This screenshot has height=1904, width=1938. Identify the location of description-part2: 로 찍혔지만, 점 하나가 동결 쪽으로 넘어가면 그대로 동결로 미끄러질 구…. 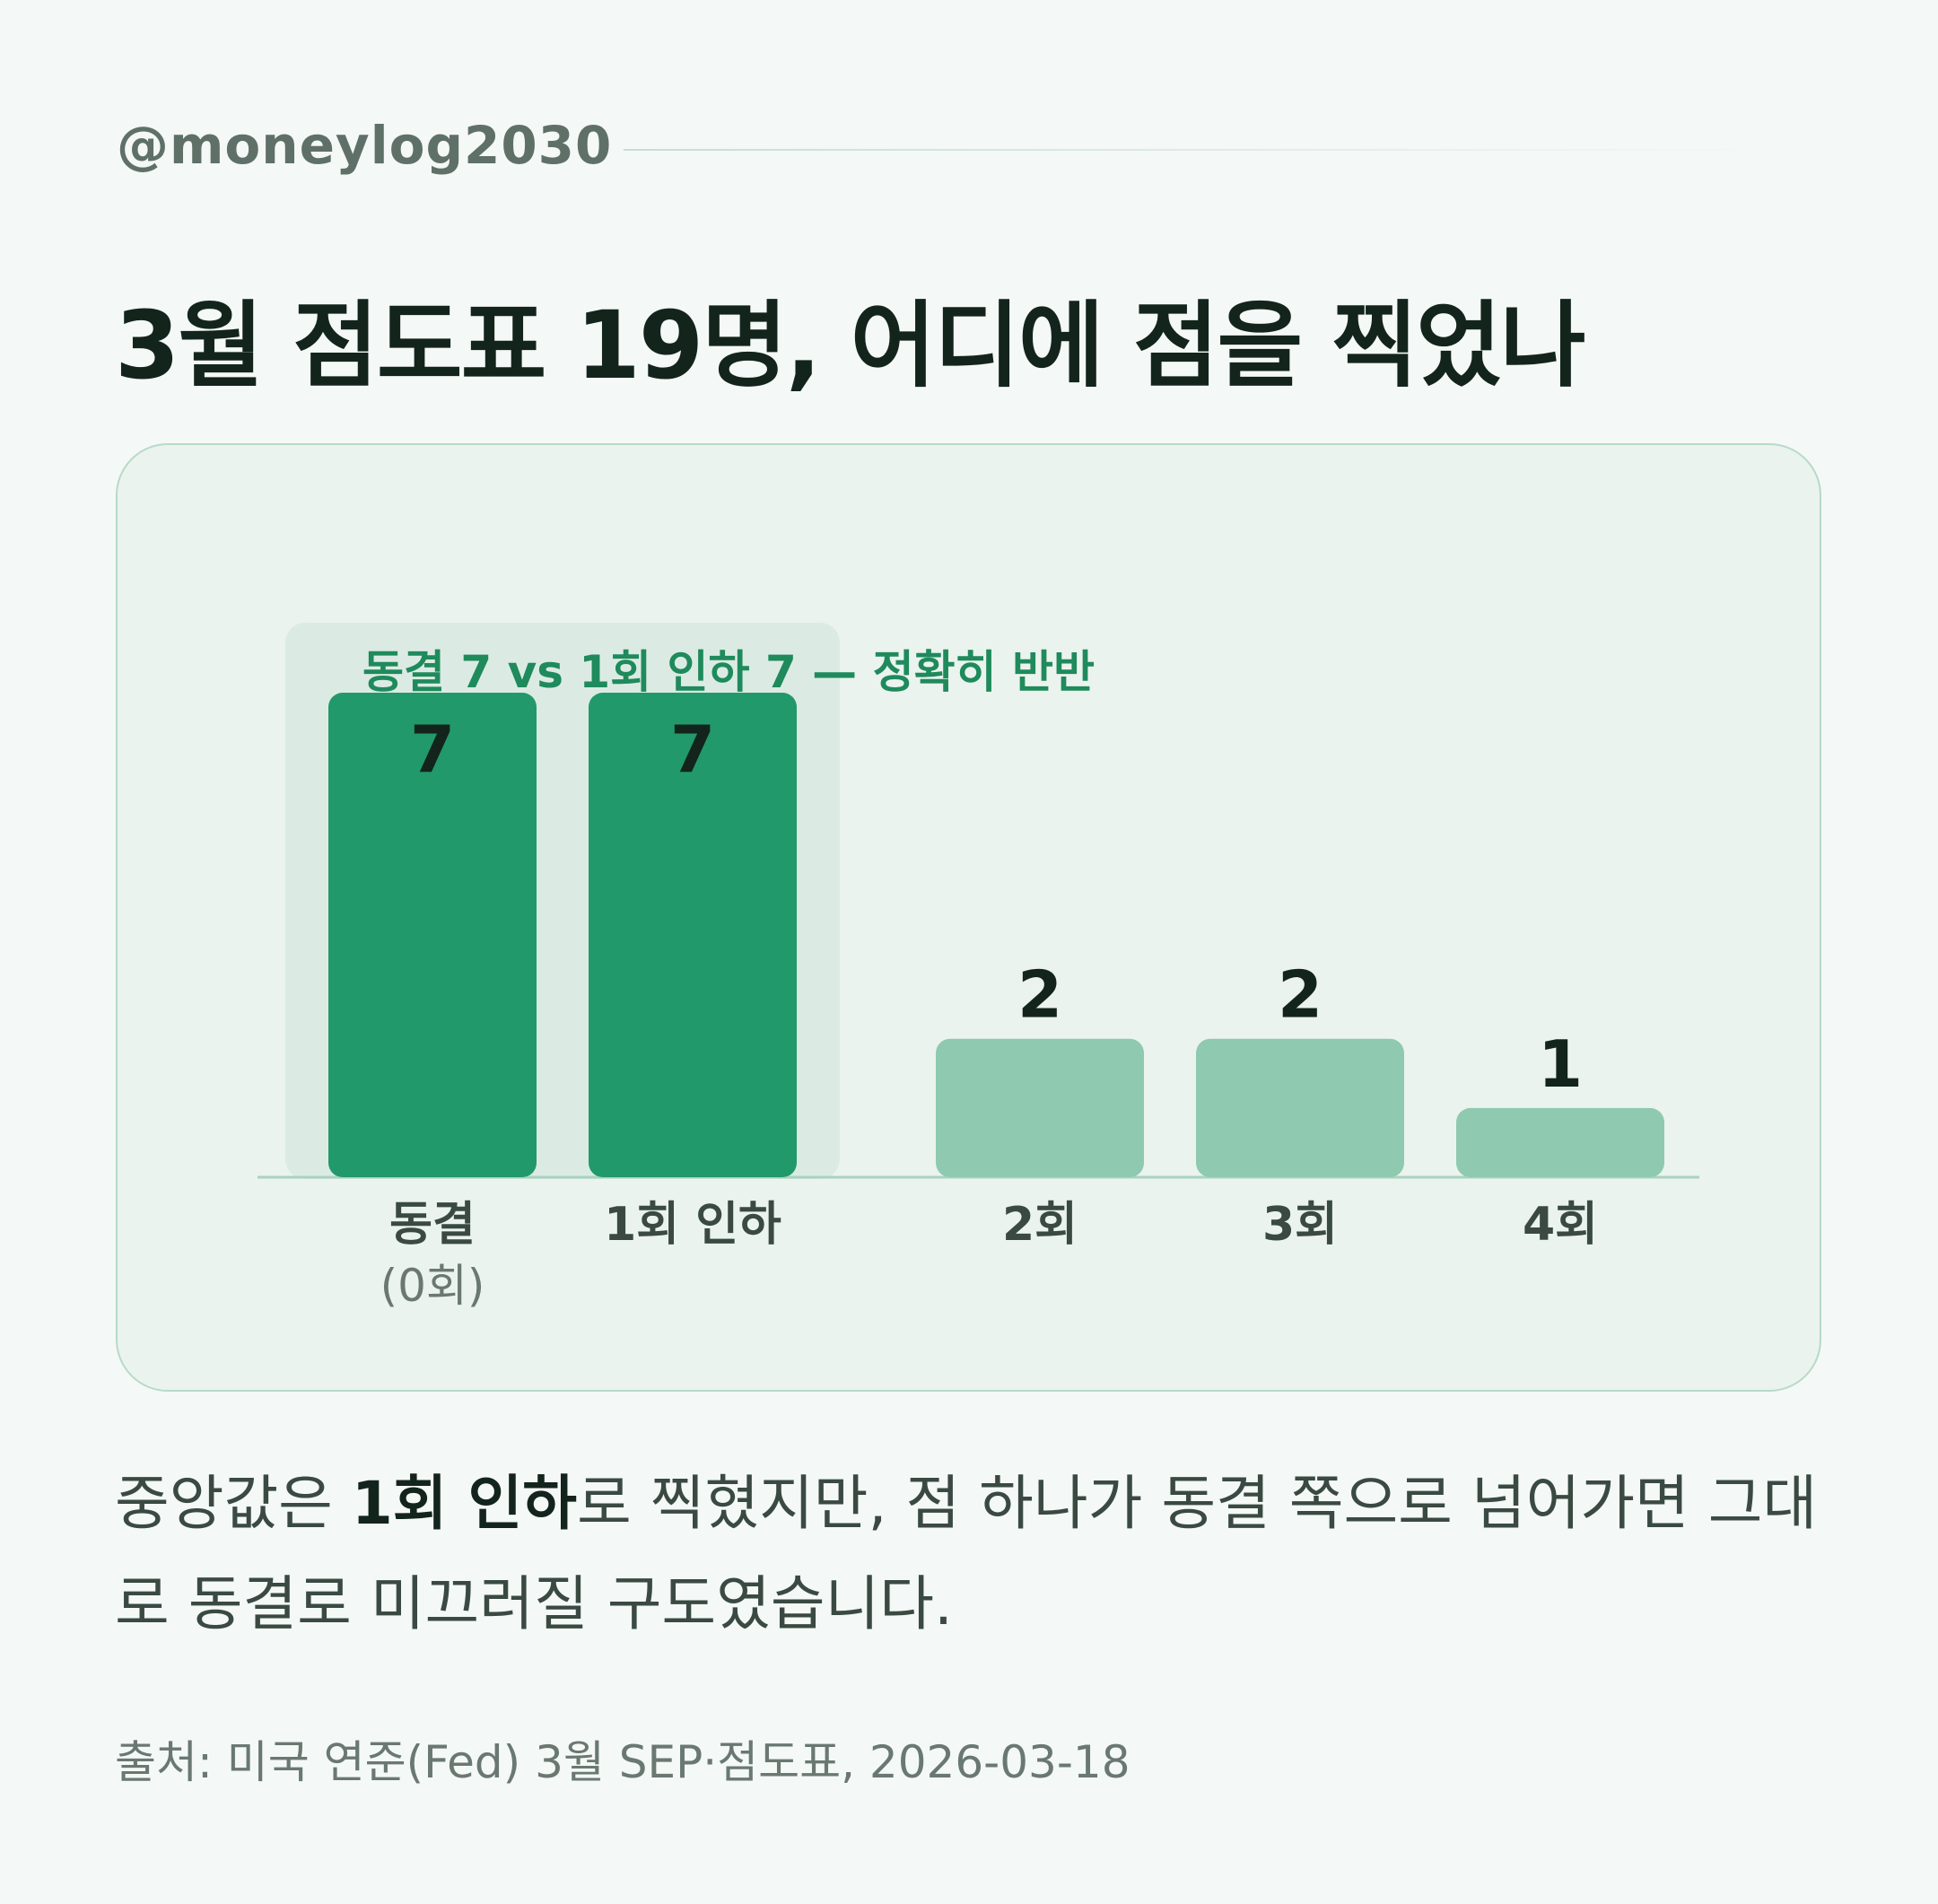
(966, 1553).